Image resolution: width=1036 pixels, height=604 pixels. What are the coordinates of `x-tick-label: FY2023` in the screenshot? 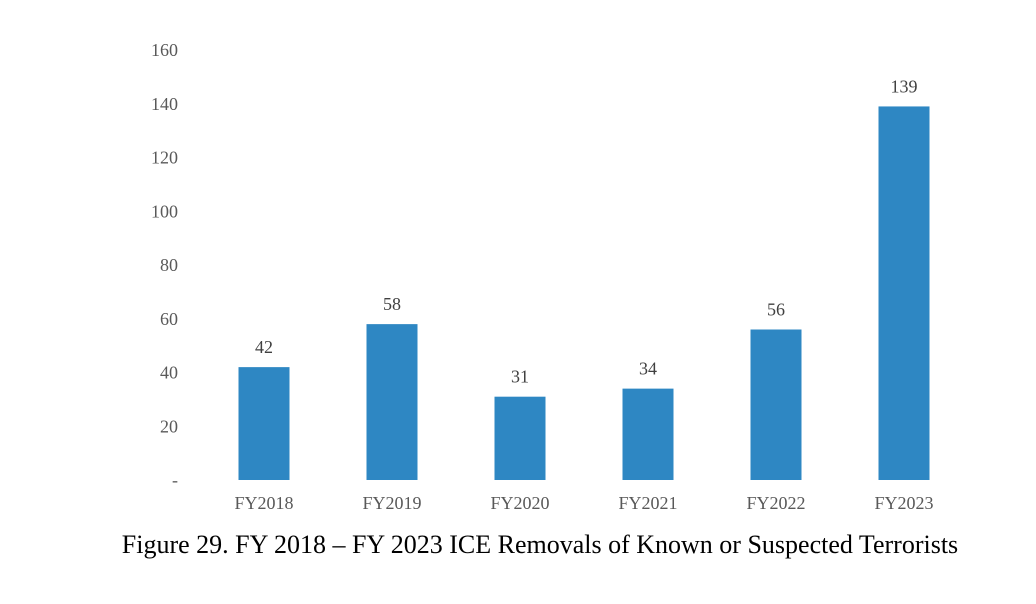 It's located at (903, 503).